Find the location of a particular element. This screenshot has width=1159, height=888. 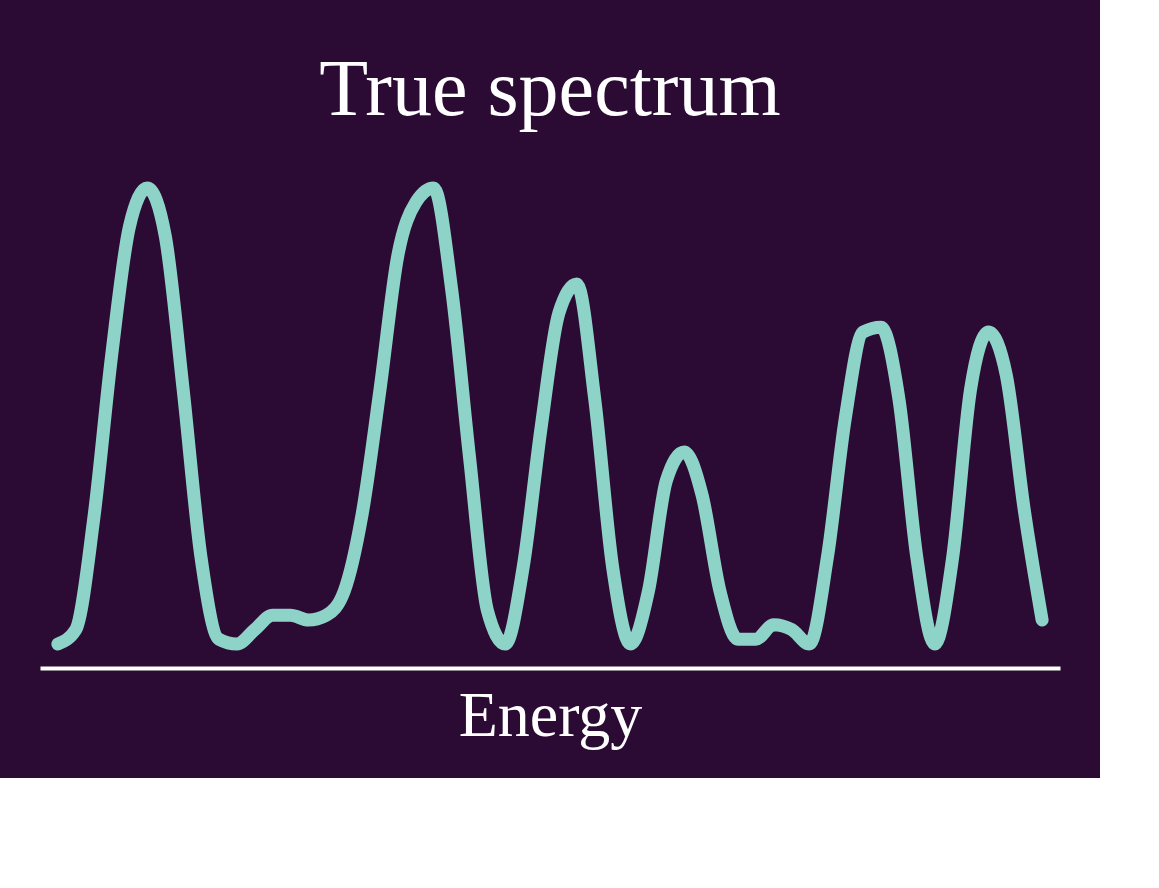

x-axis-title: Energy is located at coordinates (550, 714).